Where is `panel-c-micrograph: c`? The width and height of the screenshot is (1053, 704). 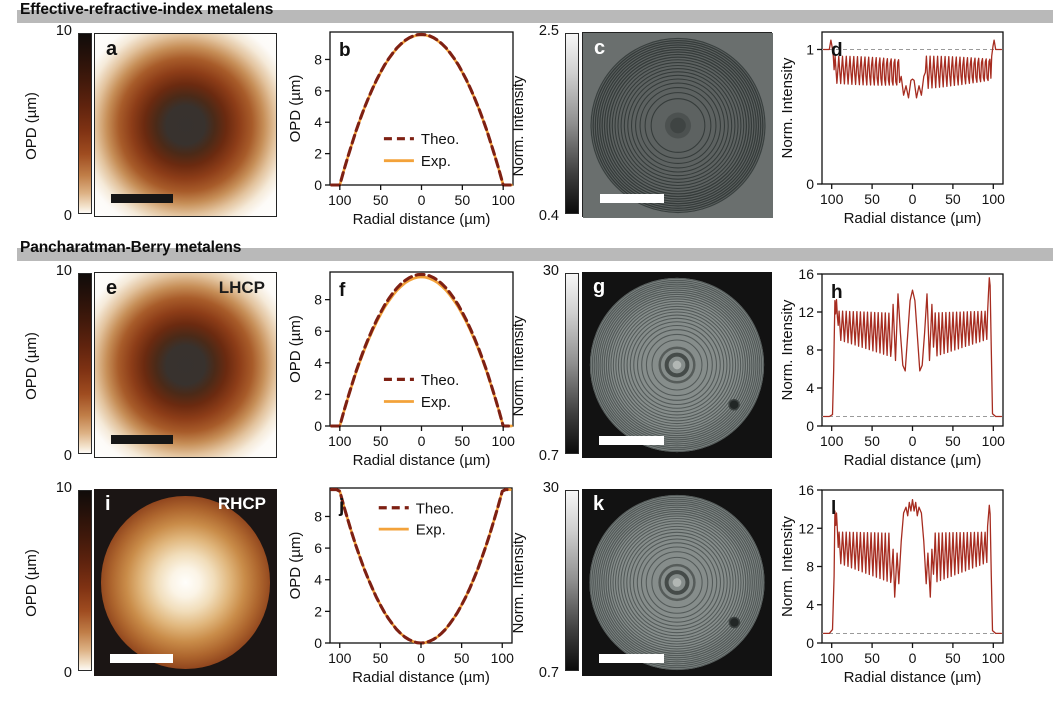
panel-c-micrograph: c is located at coordinates (677, 125).